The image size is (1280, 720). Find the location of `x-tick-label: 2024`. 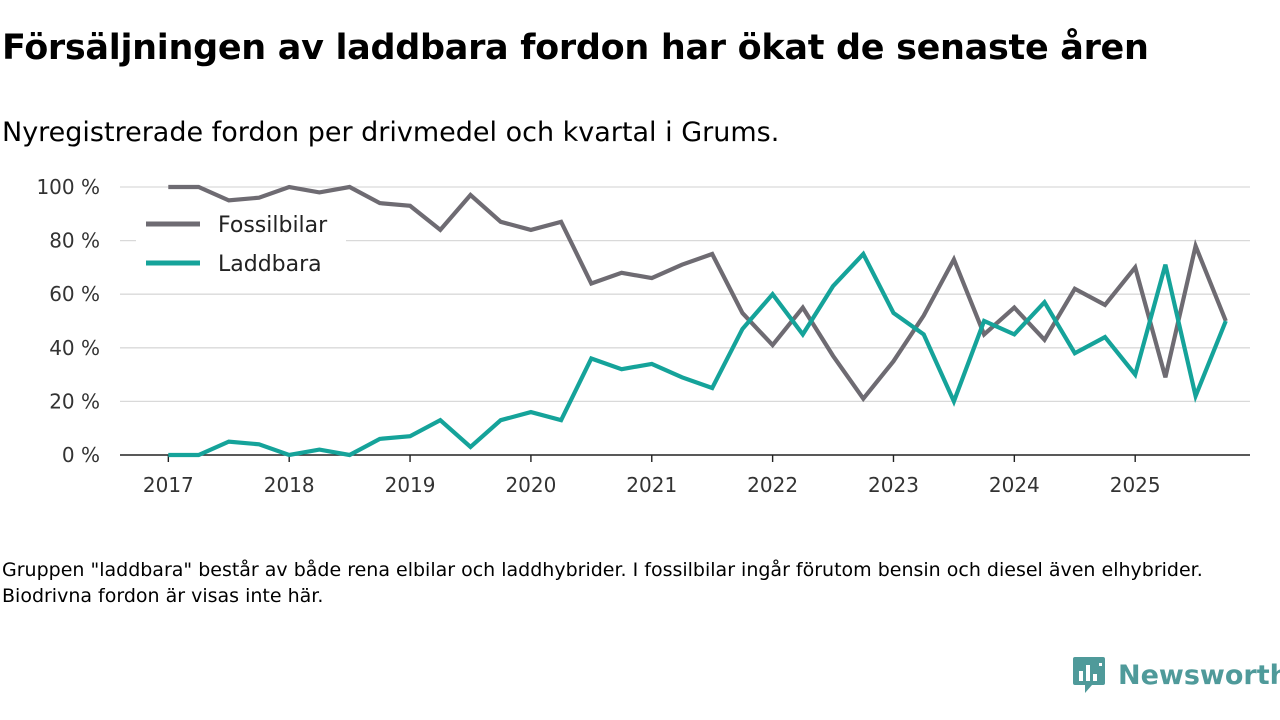

x-tick-label: 2024 is located at coordinates (1014, 485).